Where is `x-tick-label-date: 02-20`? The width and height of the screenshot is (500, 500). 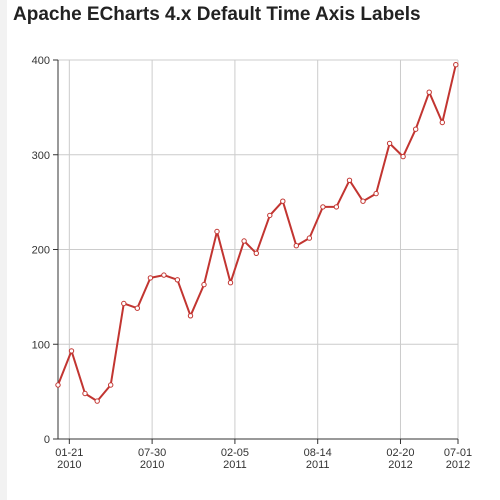 x-tick-label-date: 02-20 is located at coordinates (400, 453).